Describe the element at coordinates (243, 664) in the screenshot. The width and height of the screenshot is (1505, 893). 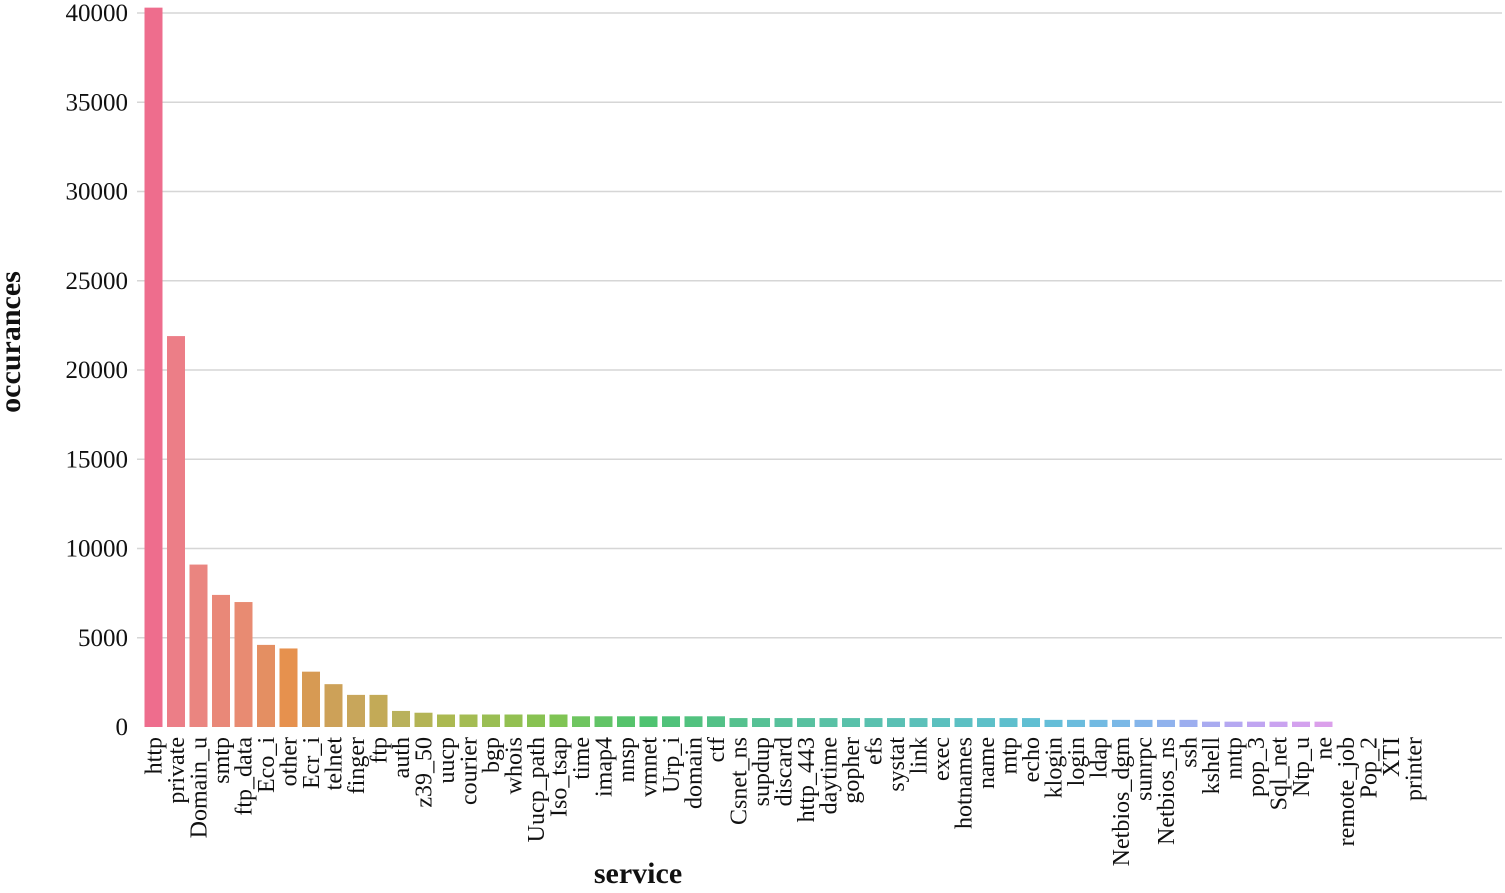
I see `bar-ftp-data` at that location.